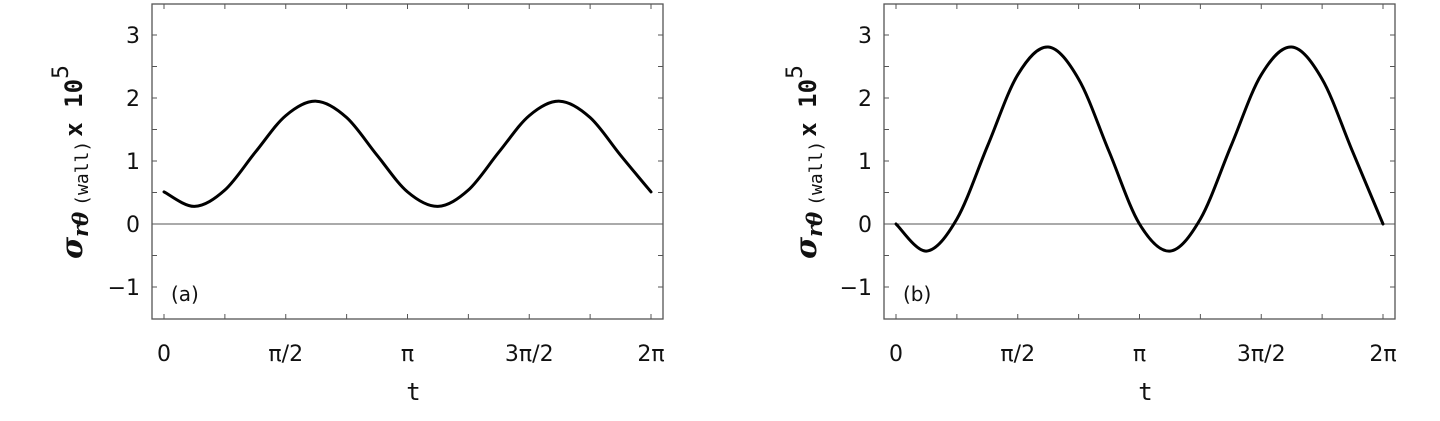 The height and width of the screenshot is (421, 1440). What do you see at coordinates (917, 294) in the screenshot?
I see `panel-label: (b)` at bounding box center [917, 294].